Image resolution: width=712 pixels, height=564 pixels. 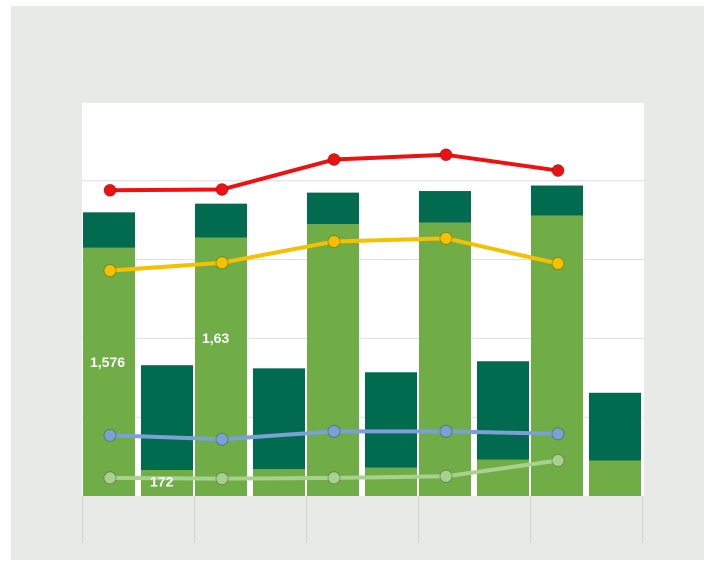 I want to click on data-label: 1,63, so click(x=215, y=338).